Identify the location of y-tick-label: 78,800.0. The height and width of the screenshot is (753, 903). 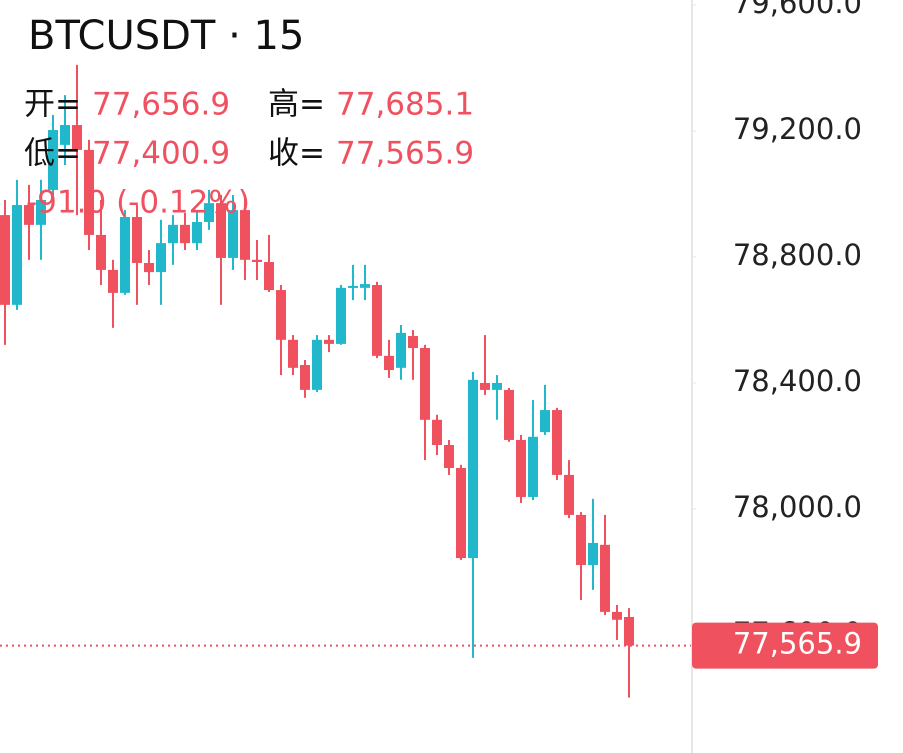
(797, 255).